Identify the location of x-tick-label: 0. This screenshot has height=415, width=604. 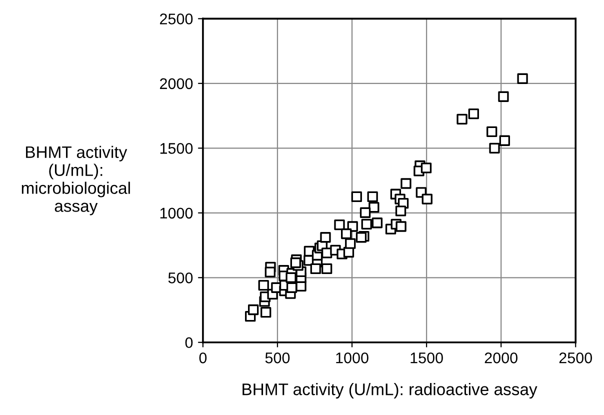
(203, 358).